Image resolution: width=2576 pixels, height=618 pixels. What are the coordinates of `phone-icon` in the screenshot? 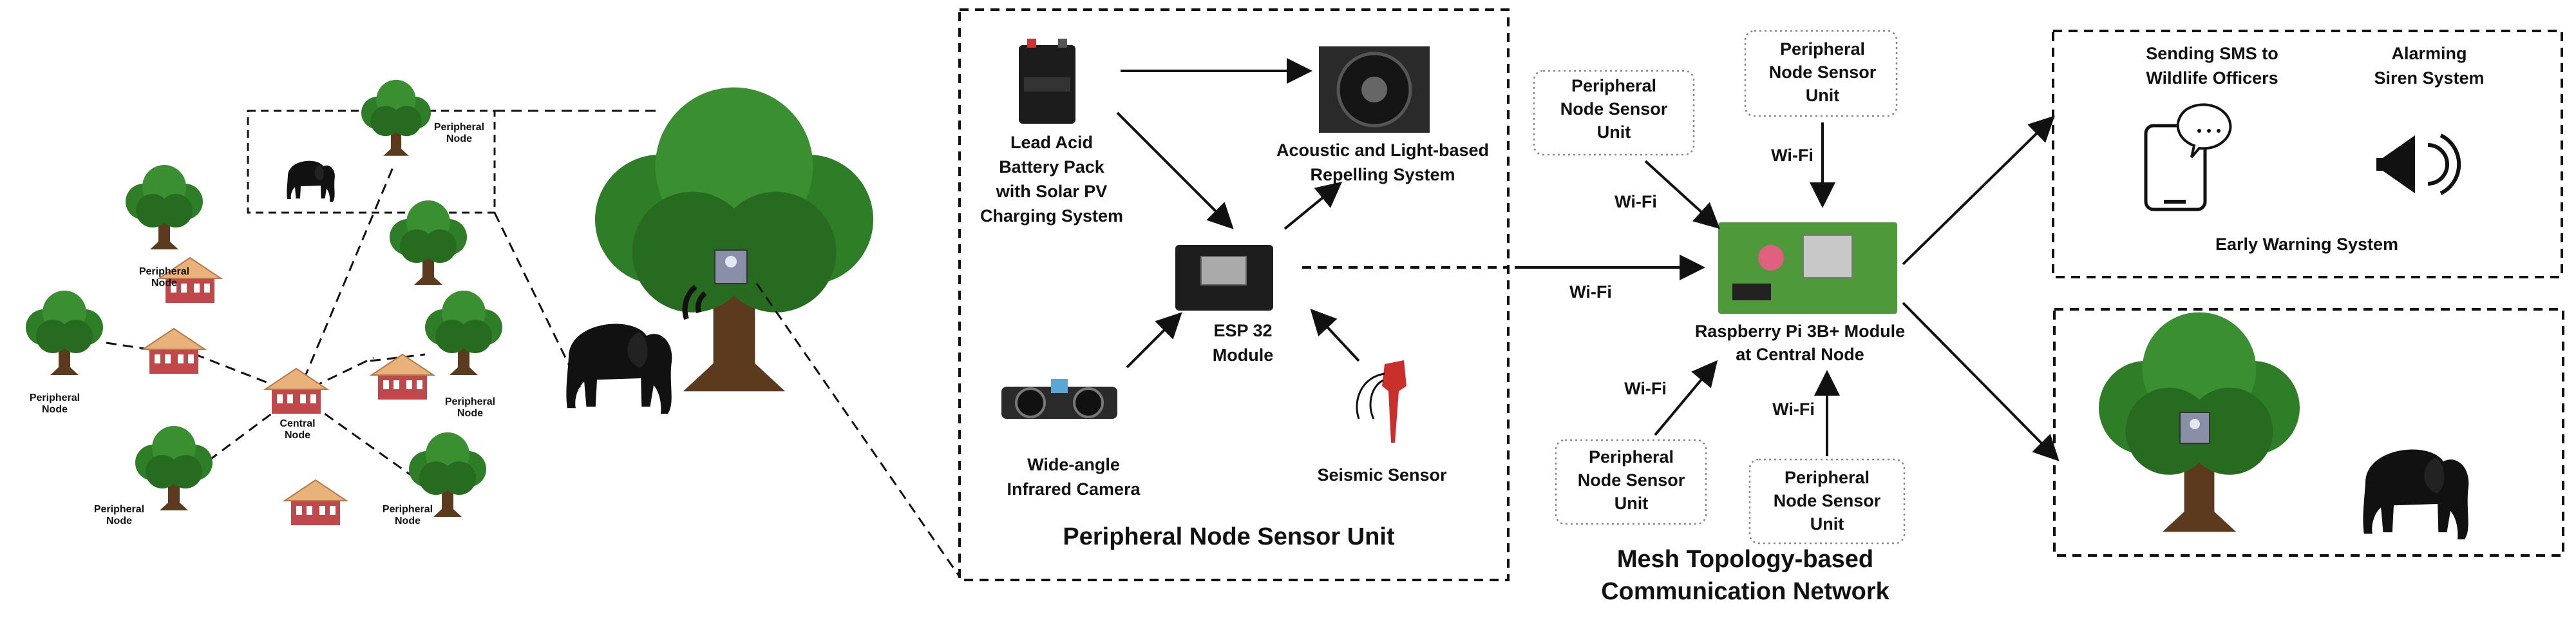 It's located at (2175, 167).